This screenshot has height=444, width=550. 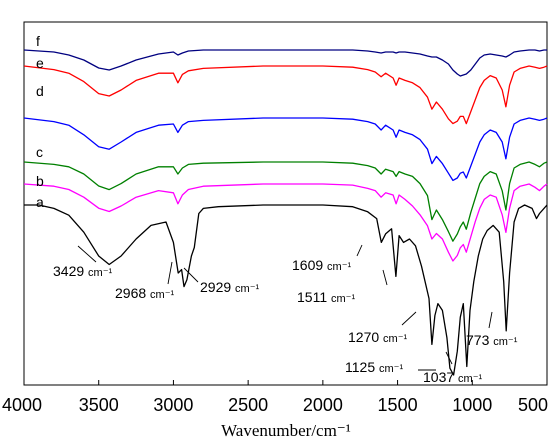 I want to click on peak-annotation-1125: 1125 cm⁻¹, so click(x=374, y=367).